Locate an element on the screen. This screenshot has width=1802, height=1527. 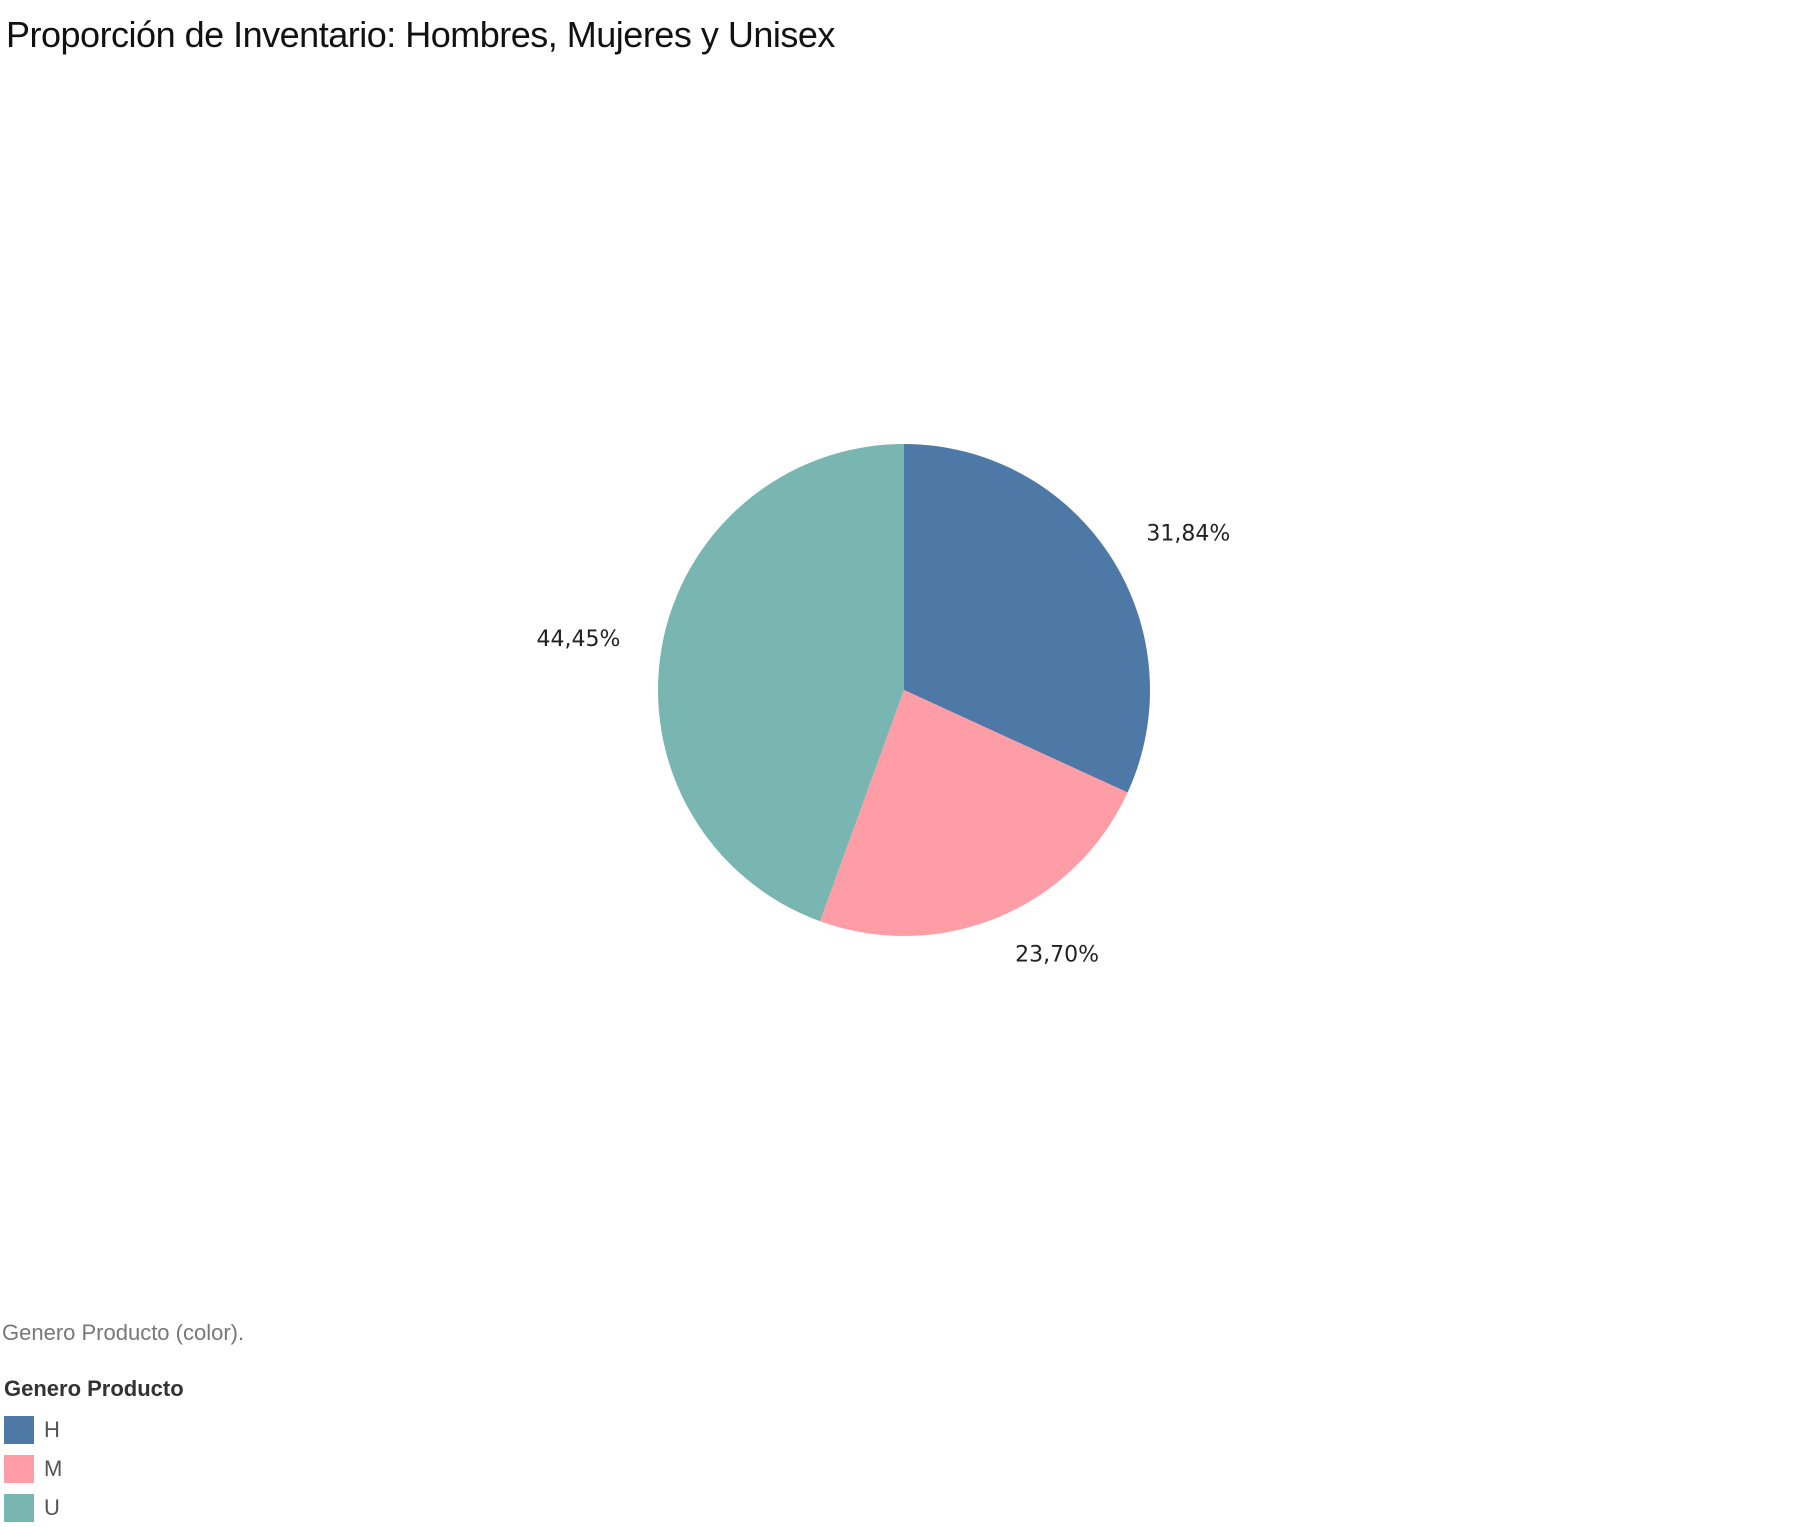
legend-item-h: H is located at coordinates (94, 1429).